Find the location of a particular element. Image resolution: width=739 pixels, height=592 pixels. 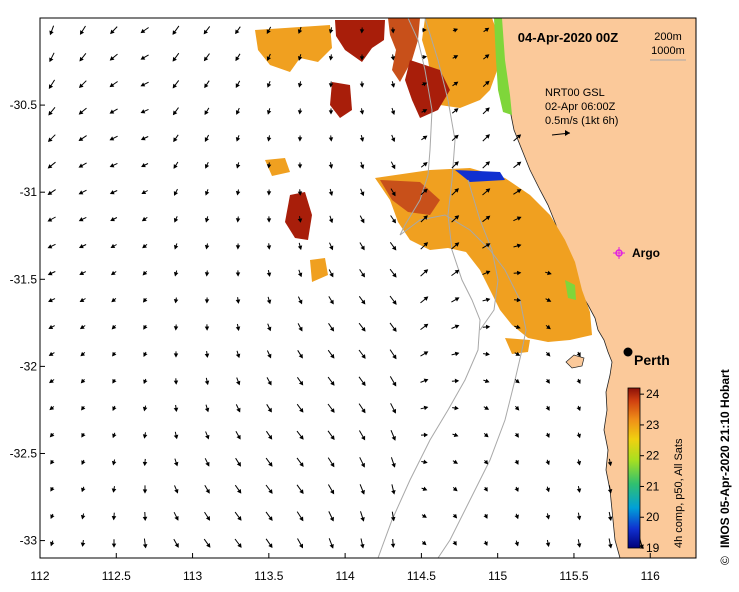

colorbar-tick-label: 23 is located at coordinates (653, 425).